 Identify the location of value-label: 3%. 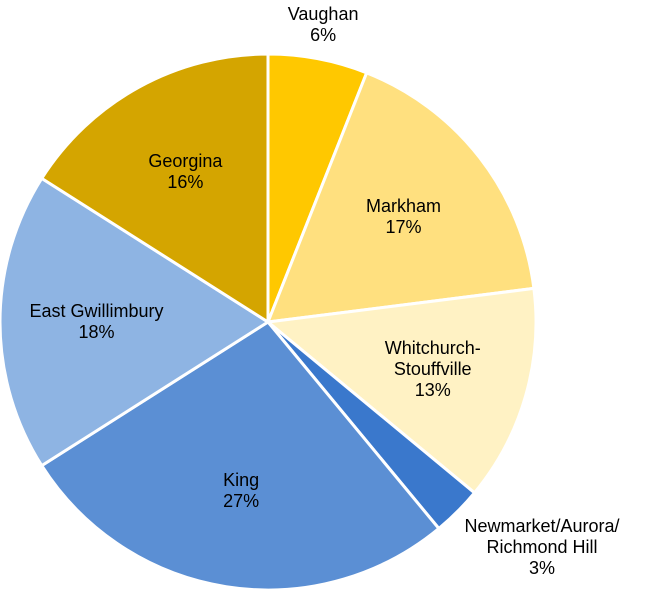
(541, 568).